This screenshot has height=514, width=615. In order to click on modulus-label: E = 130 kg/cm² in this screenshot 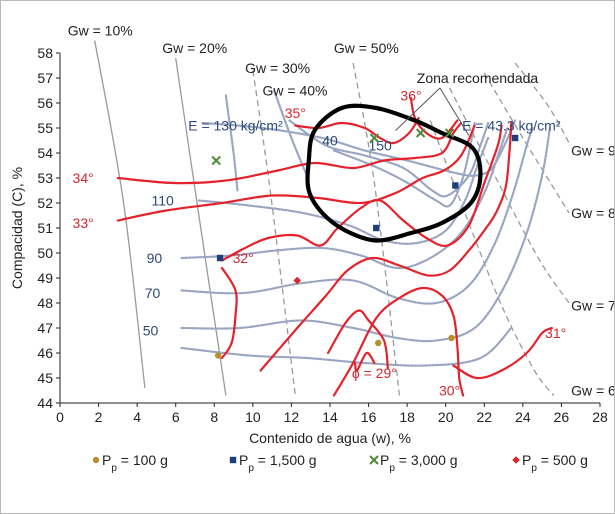, I will do `click(235, 126)`.